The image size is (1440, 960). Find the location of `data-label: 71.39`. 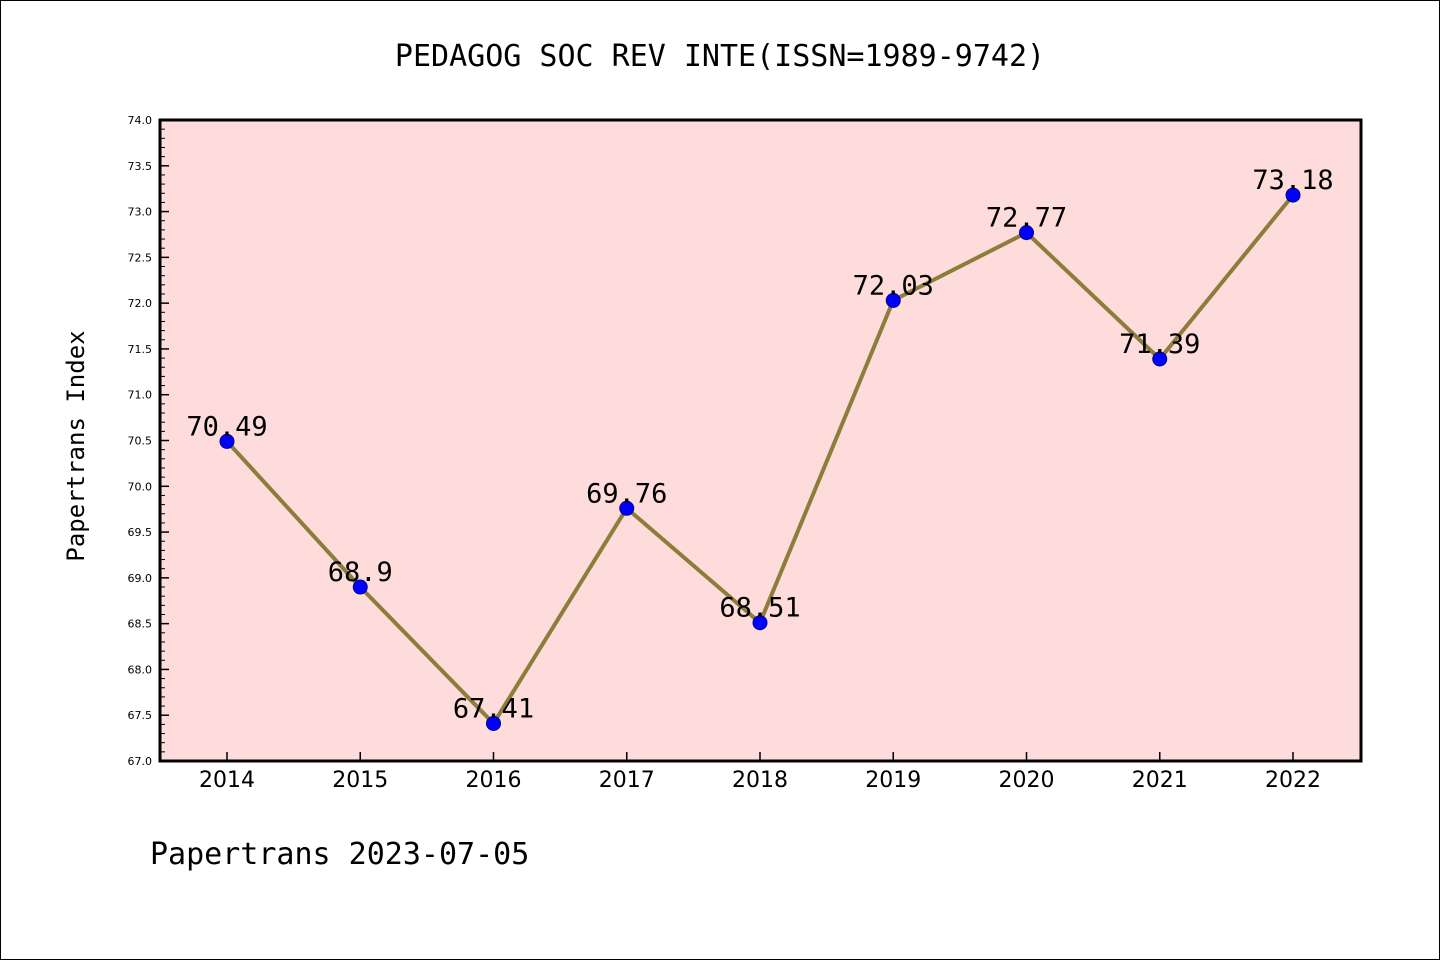

data-label: 71.39 is located at coordinates (1159, 344).